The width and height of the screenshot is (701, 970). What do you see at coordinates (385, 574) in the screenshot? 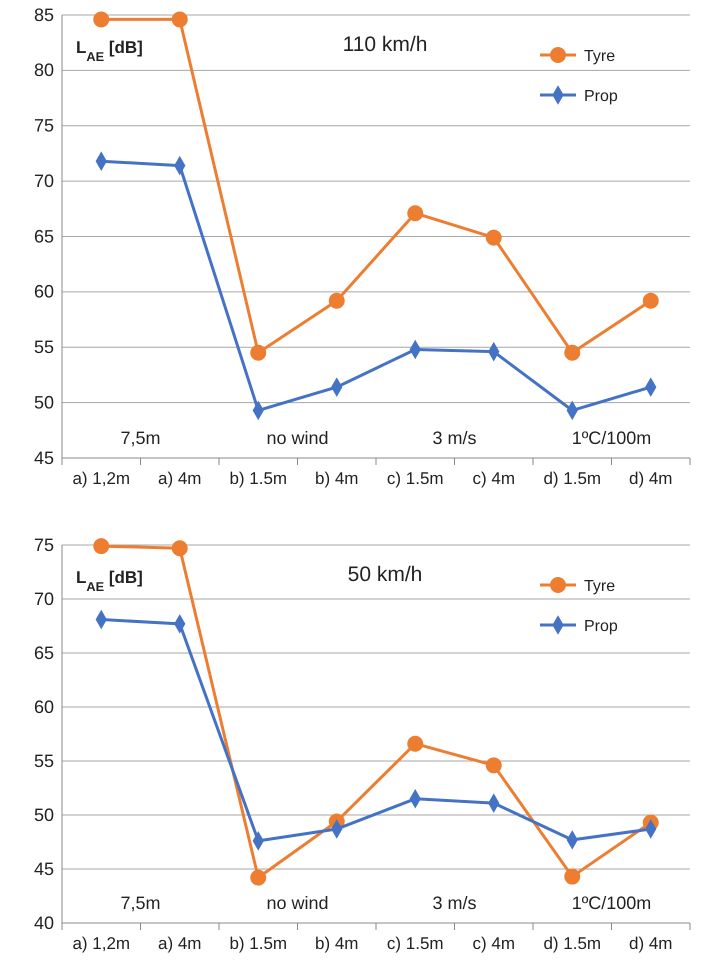
I see `text: 50 km/h` at bounding box center [385, 574].